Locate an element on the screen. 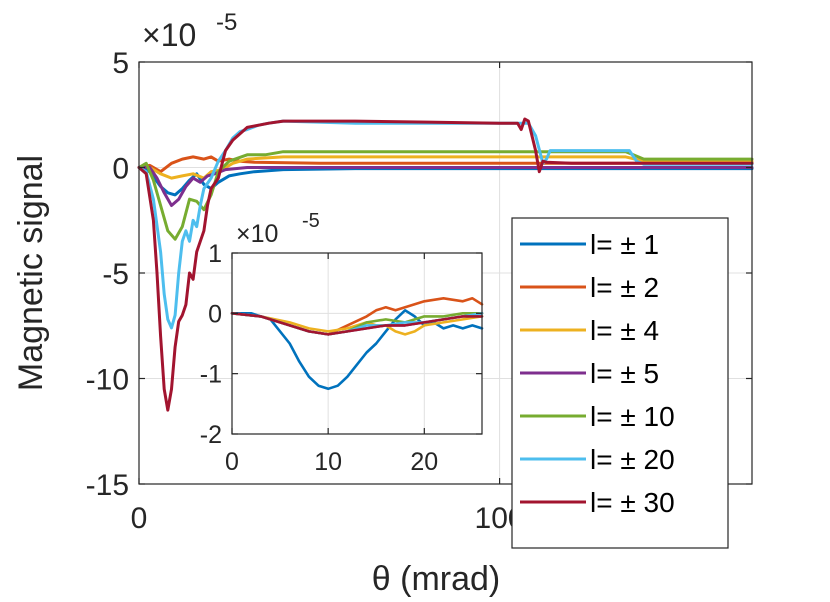 The height and width of the screenshot is (602, 830). x-axis-label: θ (mrad) is located at coordinates (436, 579).